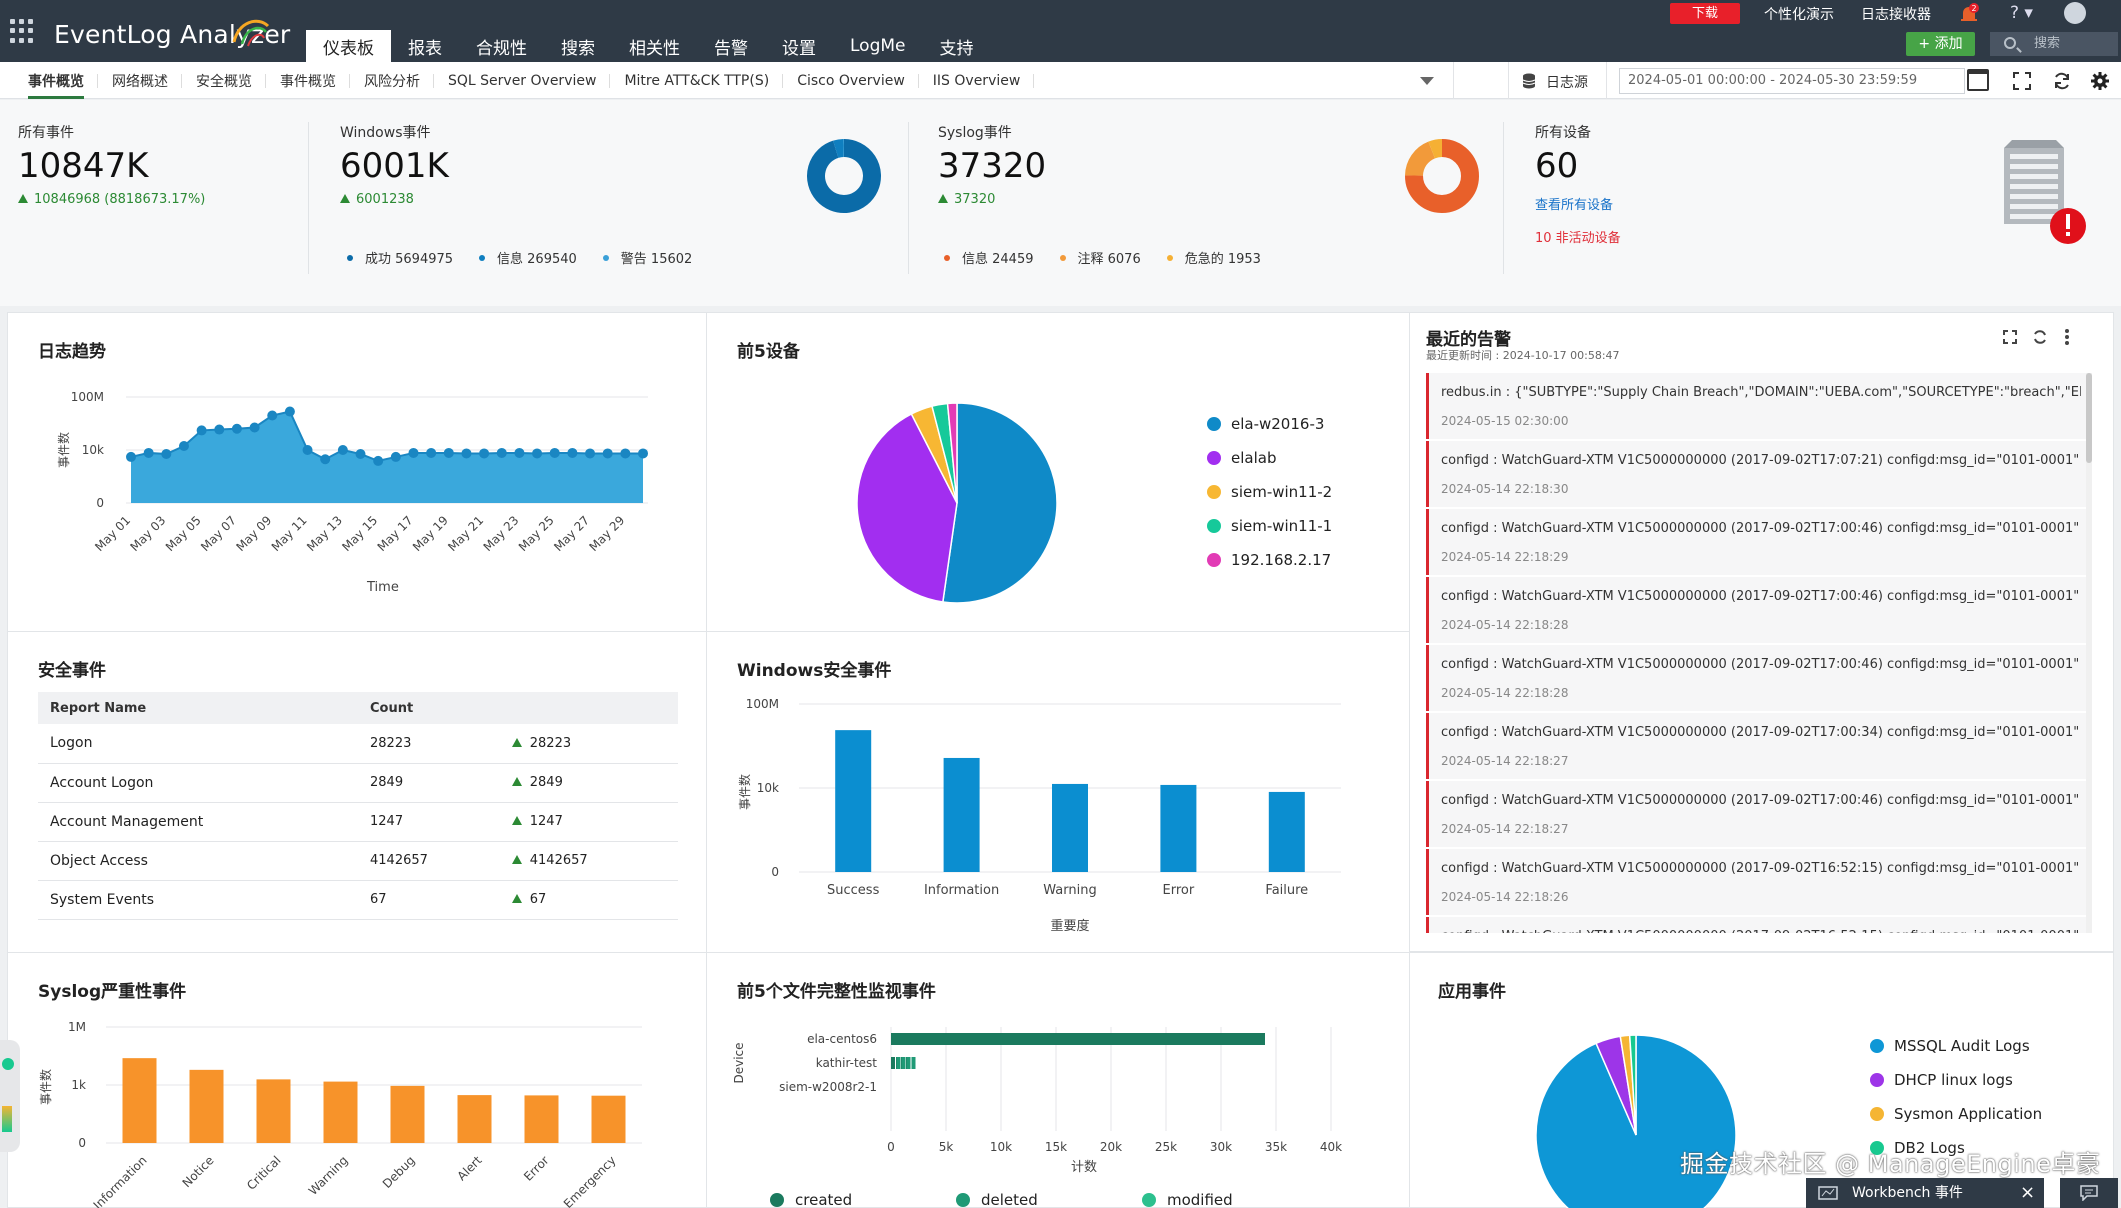 The height and width of the screenshot is (1208, 2121). Describe the element at coordinates (2089, 653) in the screenshot. I see `alerts-scrollbar-track` at that location.